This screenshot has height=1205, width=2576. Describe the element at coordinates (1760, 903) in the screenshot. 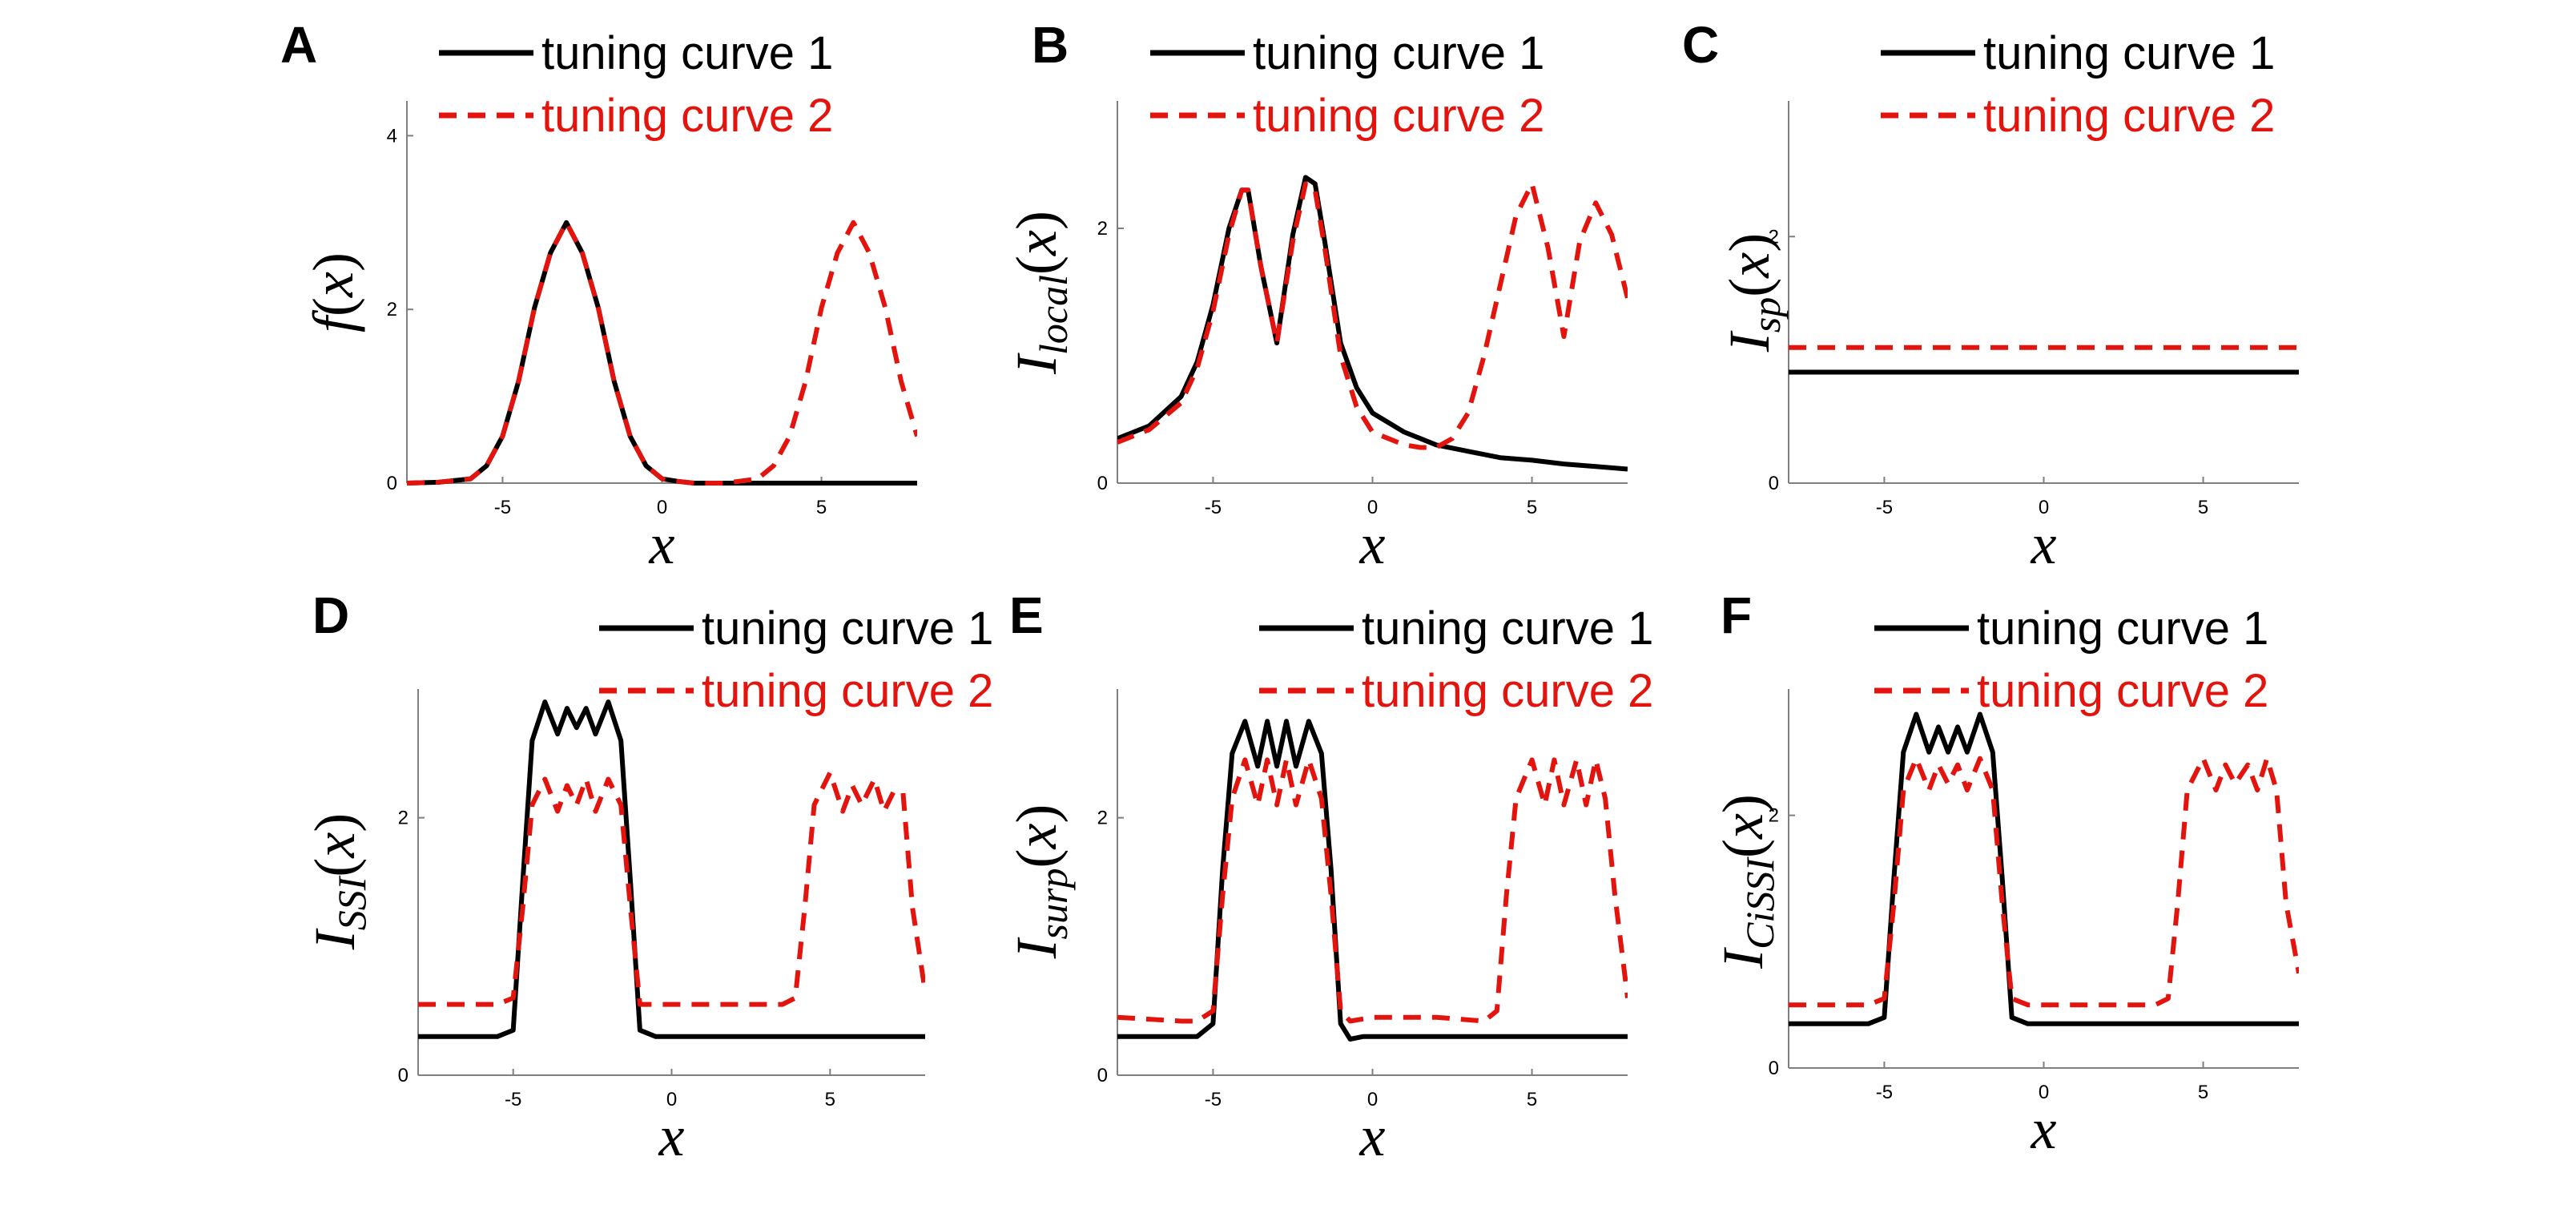

I see `y-label-subscript: CiSSI` at that location.